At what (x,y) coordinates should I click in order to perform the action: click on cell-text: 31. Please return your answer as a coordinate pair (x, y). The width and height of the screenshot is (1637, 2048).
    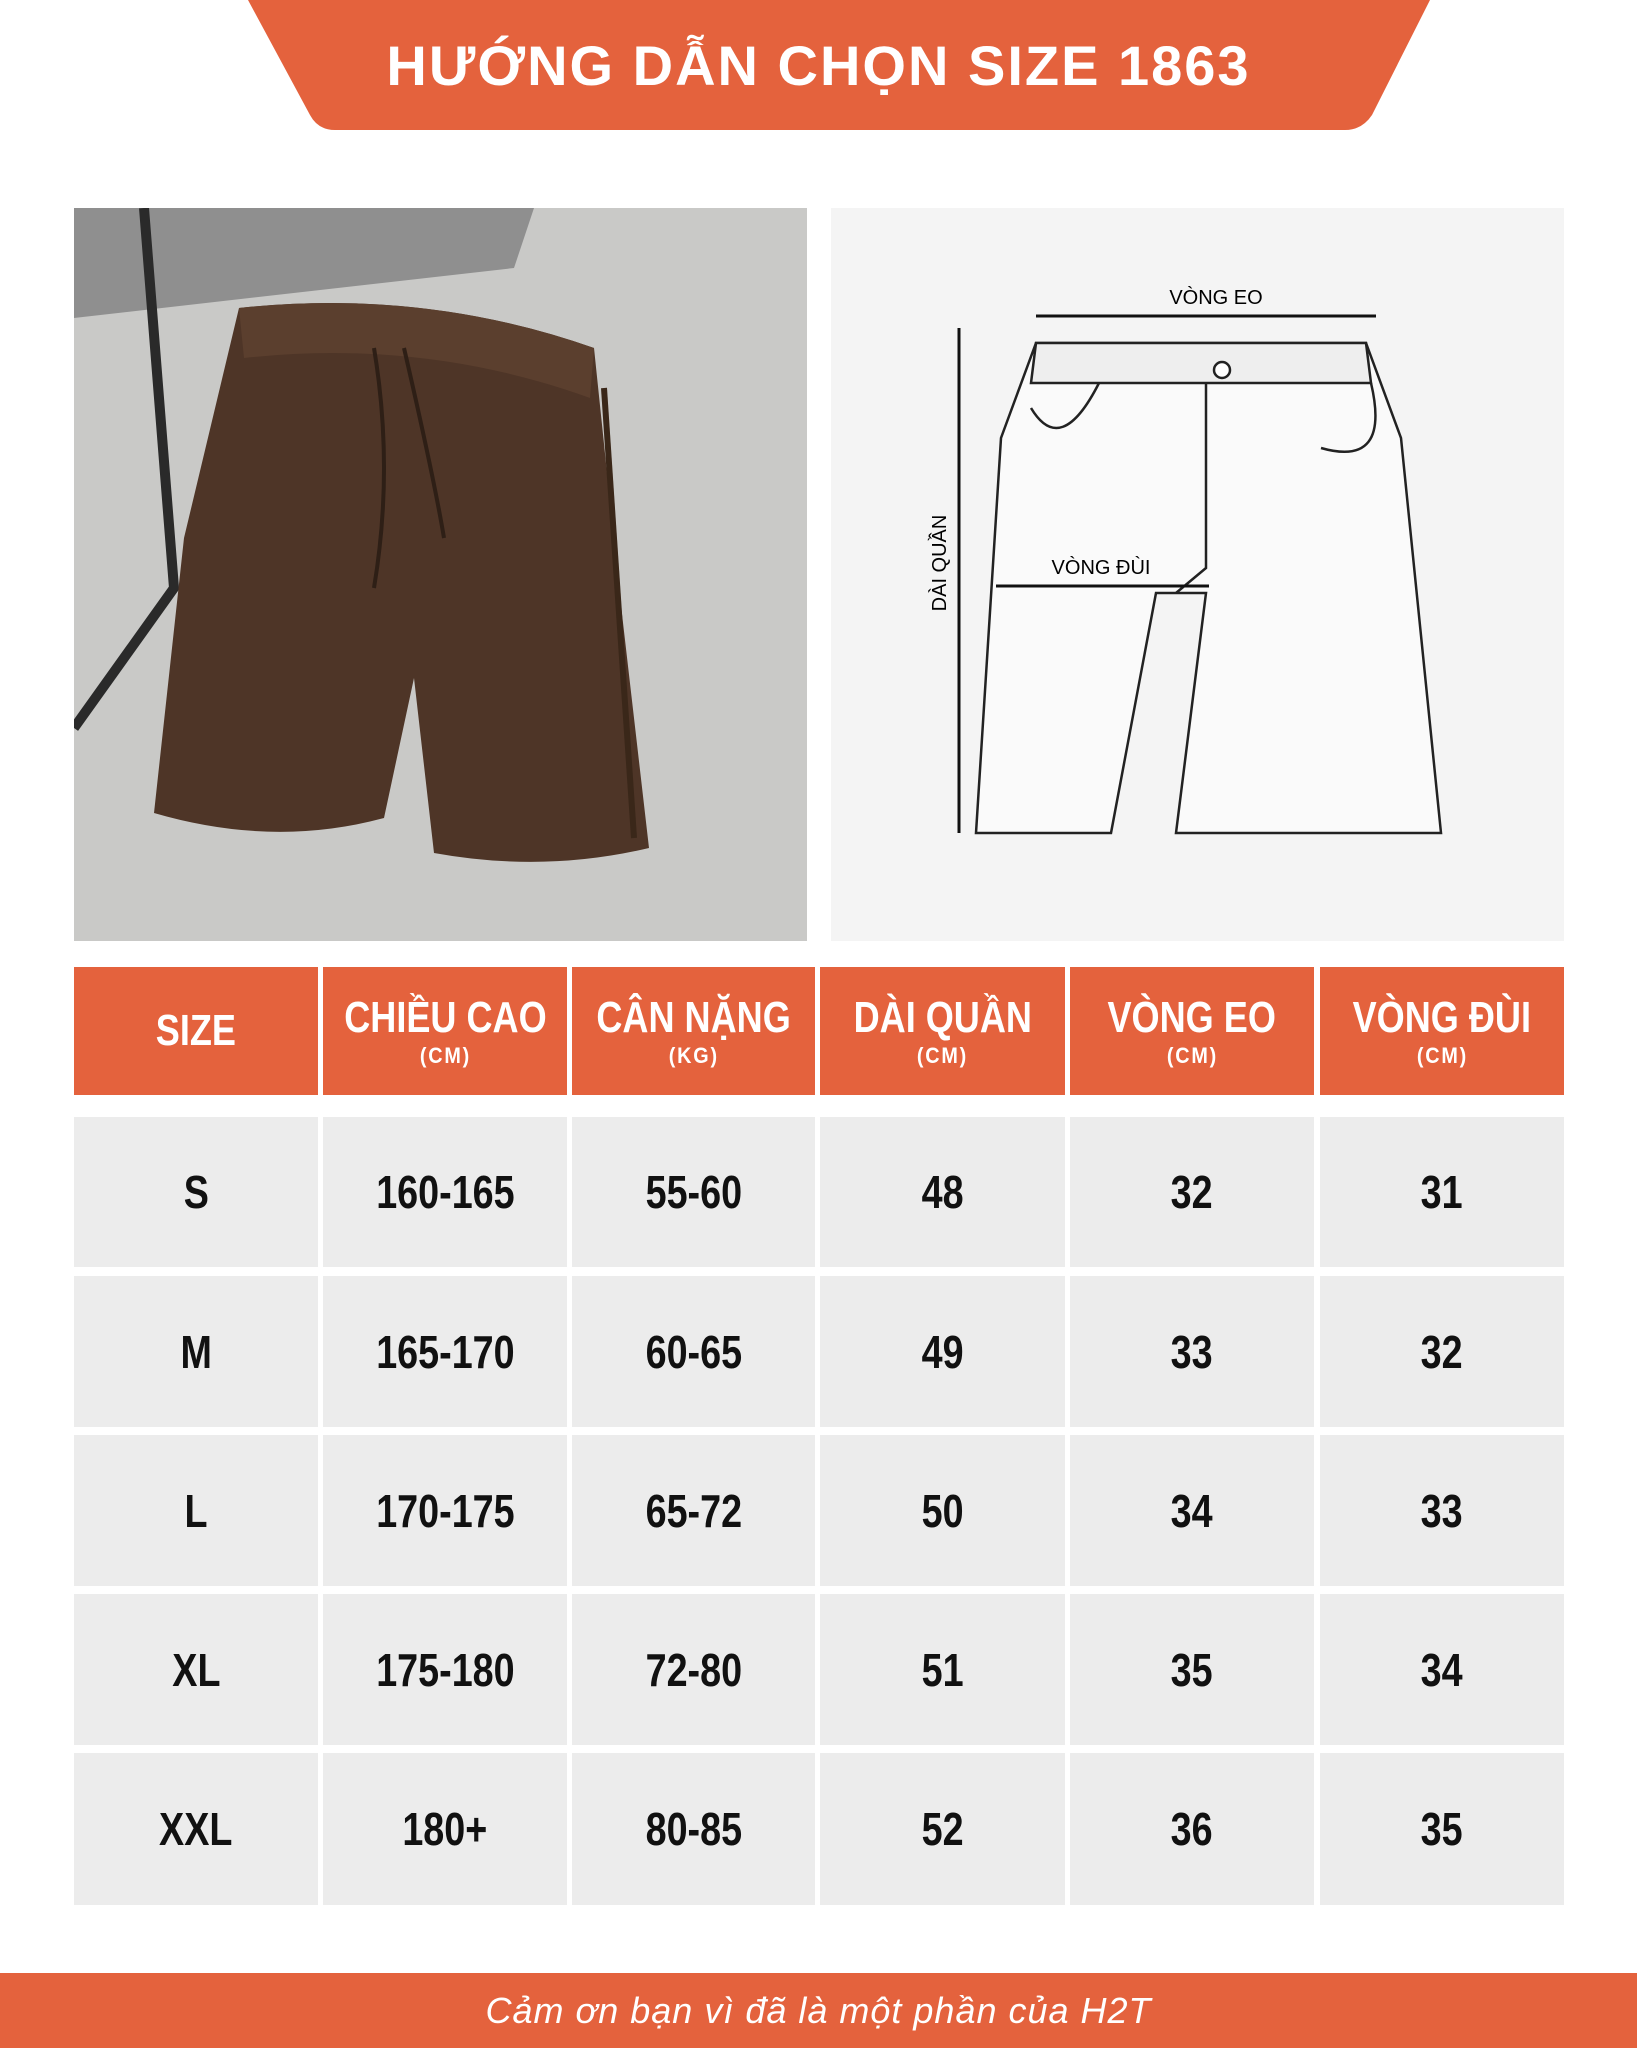
    Looking at the image, I should click on (1442, 1192).